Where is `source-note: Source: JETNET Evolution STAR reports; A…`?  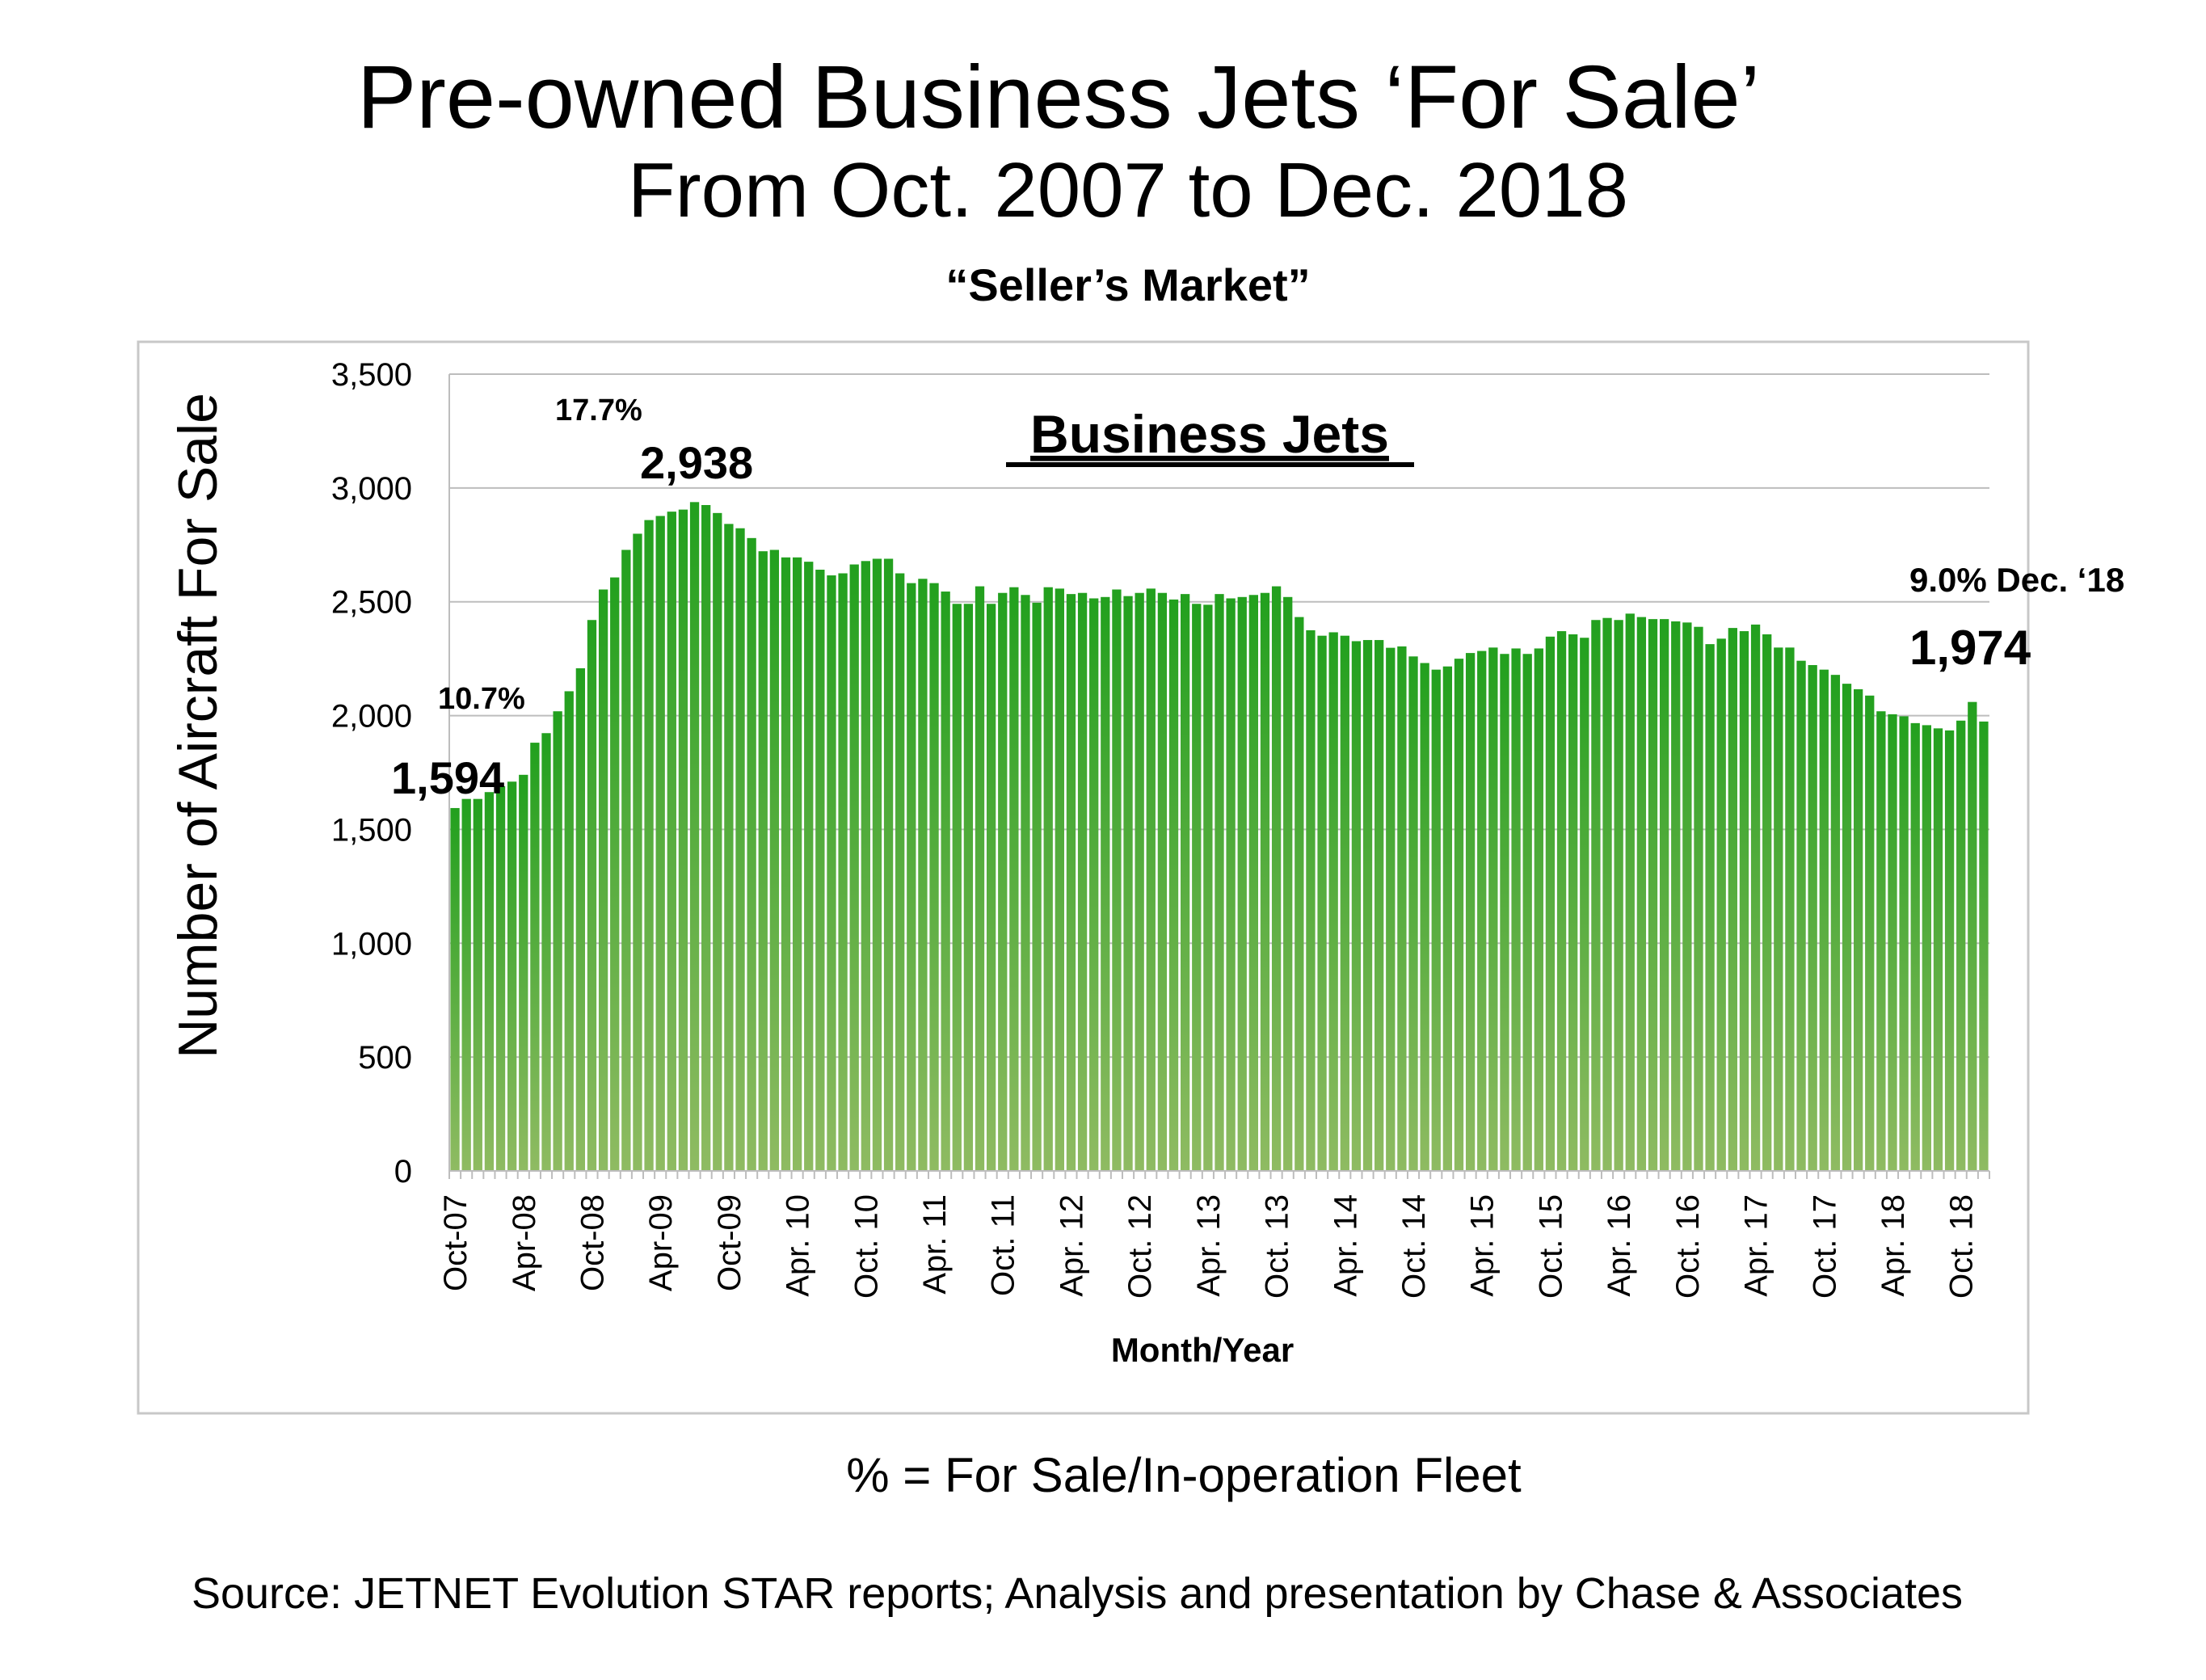
source-note: Source: JETNET Evolution STAR reports; A… is located at coordinates (1078, 1594).